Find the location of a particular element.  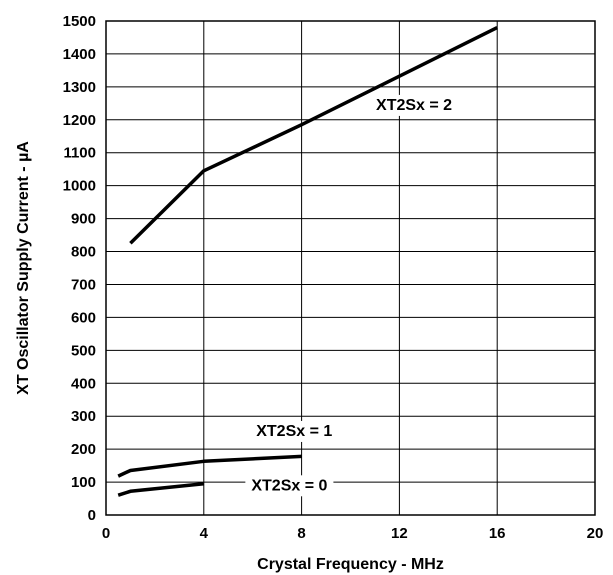

y-tick-label: 600 is located at coordinates (83, 317).